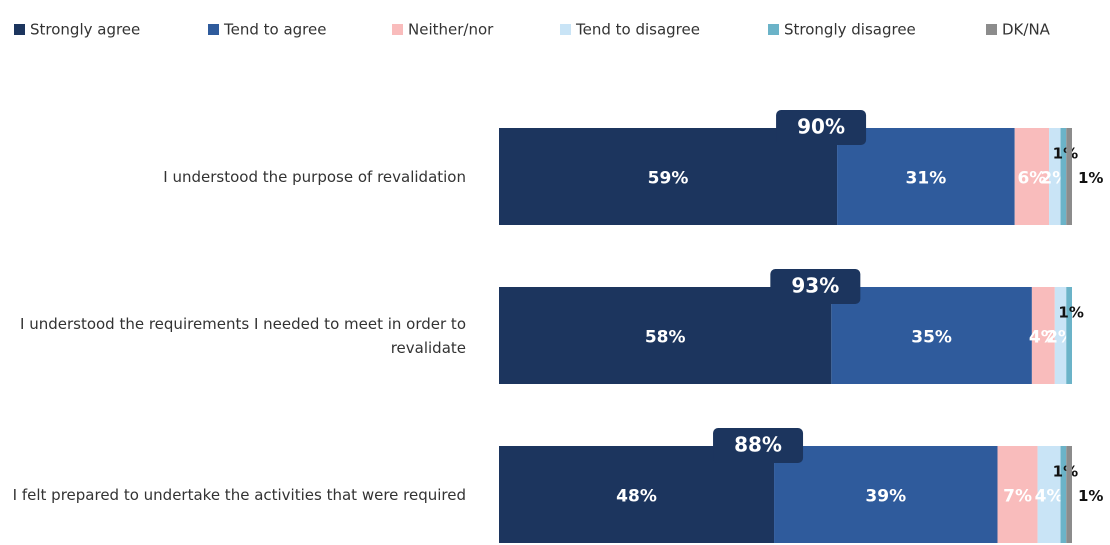 This screenshot has width=1110, height=545. Describe the element at coordinates (636, 497) in the screenshot. I see `value-label: 48%` at that location.